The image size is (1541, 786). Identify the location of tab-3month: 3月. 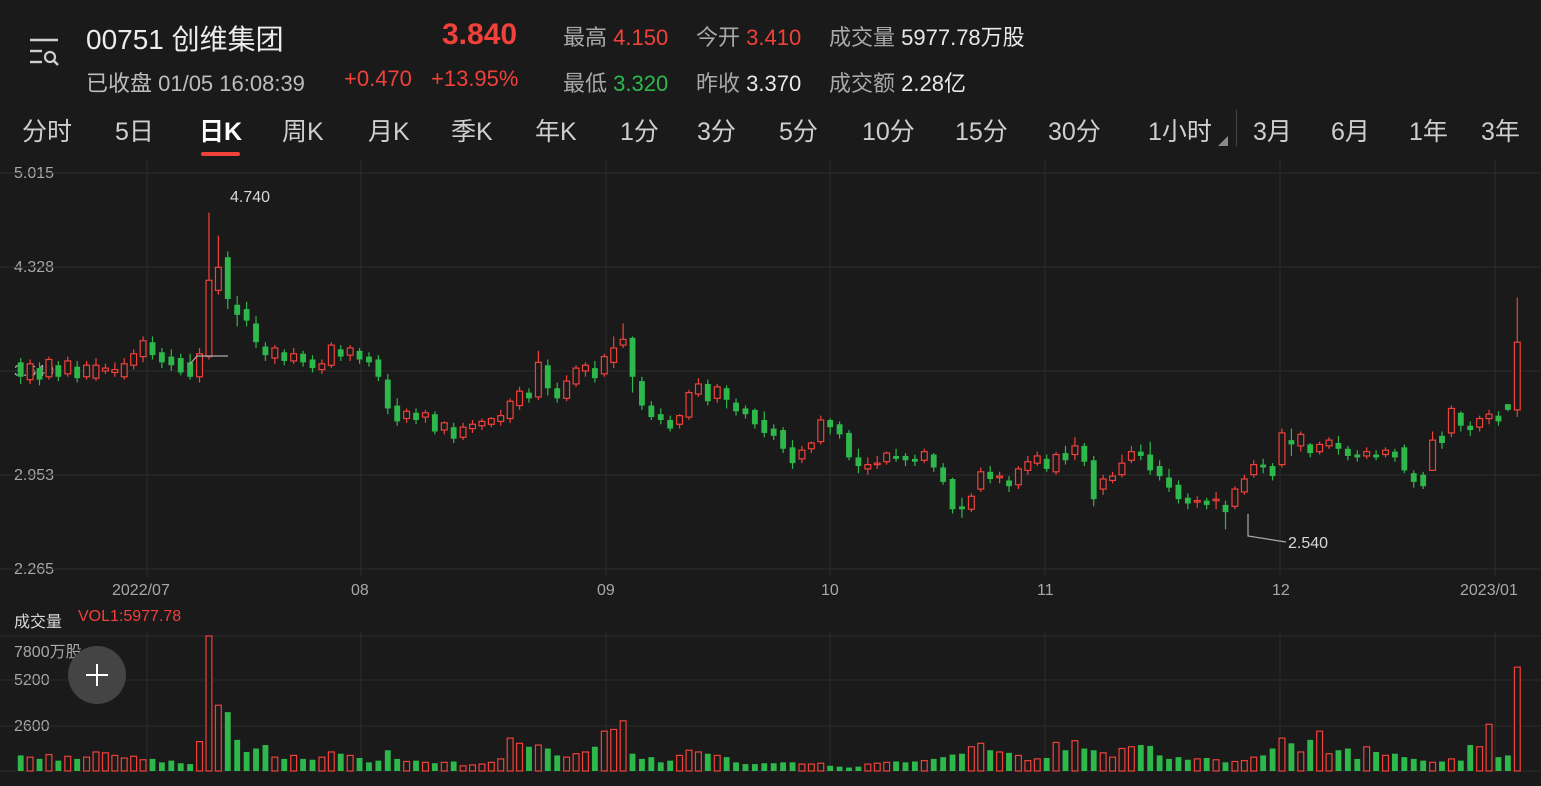
(1272, 132).